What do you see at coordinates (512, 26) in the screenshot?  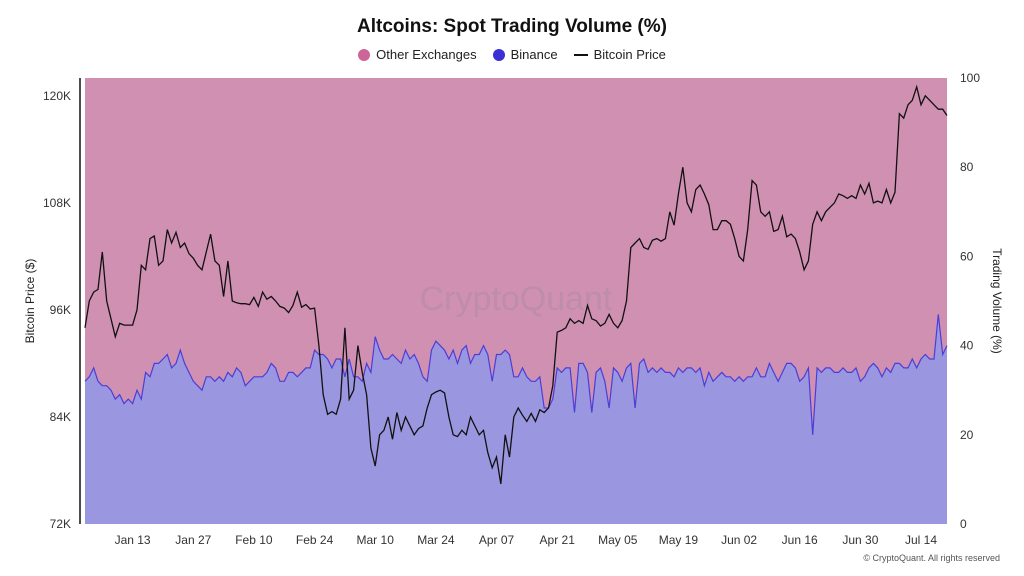 I see `chart-title: Altcoins: Spot Trading Volume (%)` at bounding box center [512, 26].